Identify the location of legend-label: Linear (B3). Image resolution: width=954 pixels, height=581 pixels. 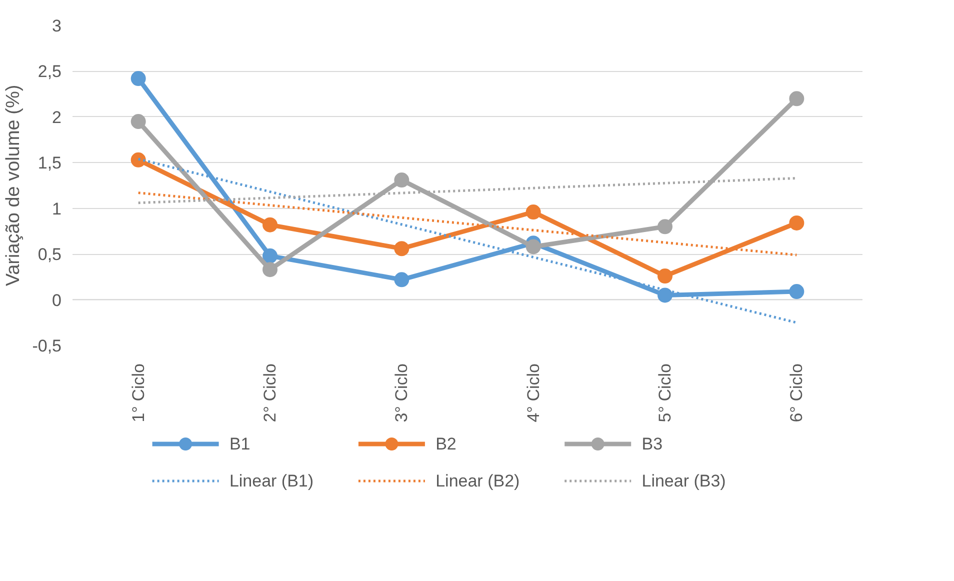
(684, 481).